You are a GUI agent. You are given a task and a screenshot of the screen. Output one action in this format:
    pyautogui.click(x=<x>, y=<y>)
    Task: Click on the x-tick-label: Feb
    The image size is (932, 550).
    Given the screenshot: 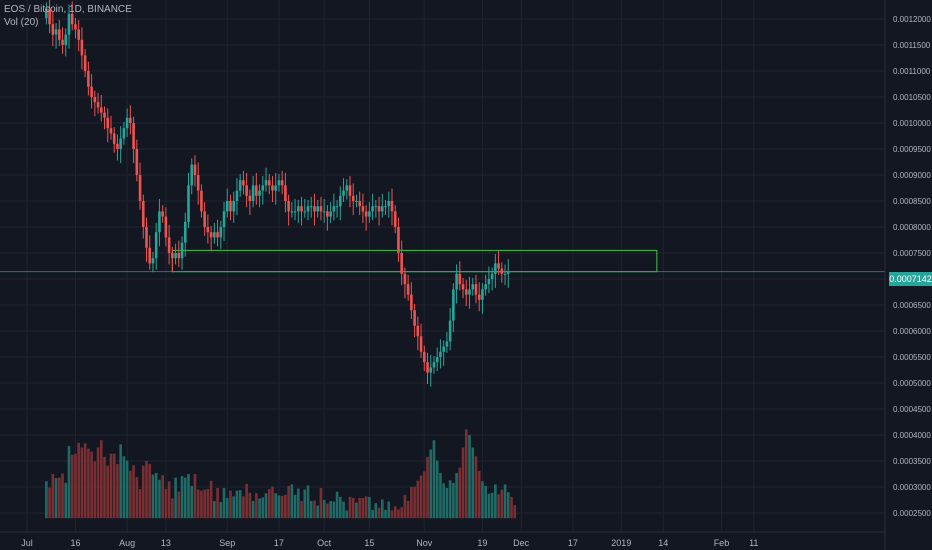 What is the action you would take?
    pyautogui.click(x=722, y=543)
    